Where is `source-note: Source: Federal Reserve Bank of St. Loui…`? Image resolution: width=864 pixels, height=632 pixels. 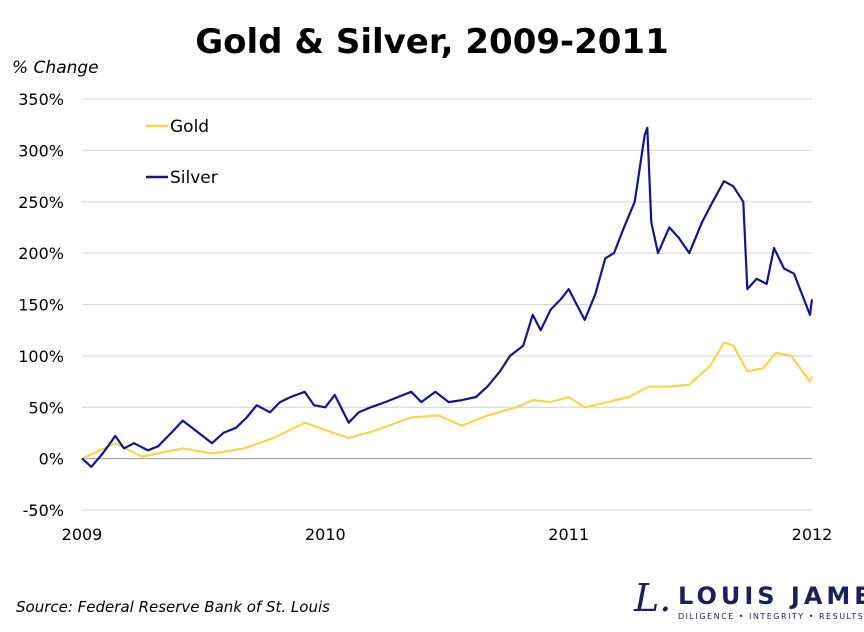 source-note: Source: Federal Reserve Bank of St. Loui… is located at coordinates (173, 607).